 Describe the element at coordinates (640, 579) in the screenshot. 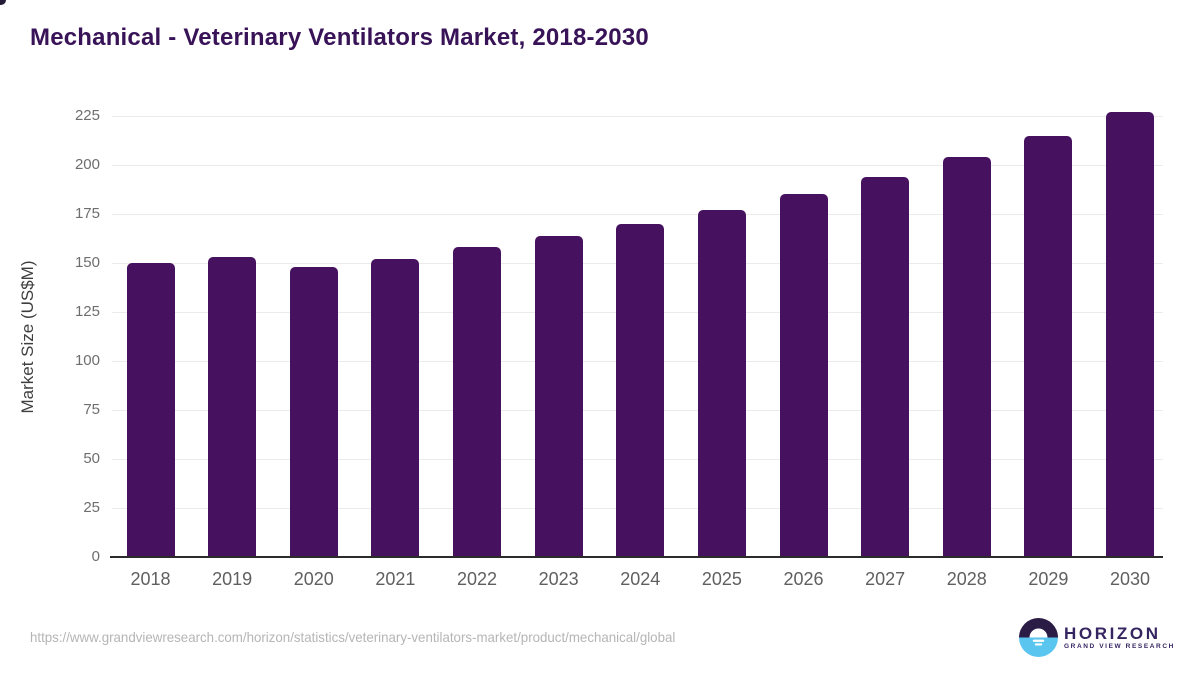

I see `x-tick-label-2024: 2024` at that location.